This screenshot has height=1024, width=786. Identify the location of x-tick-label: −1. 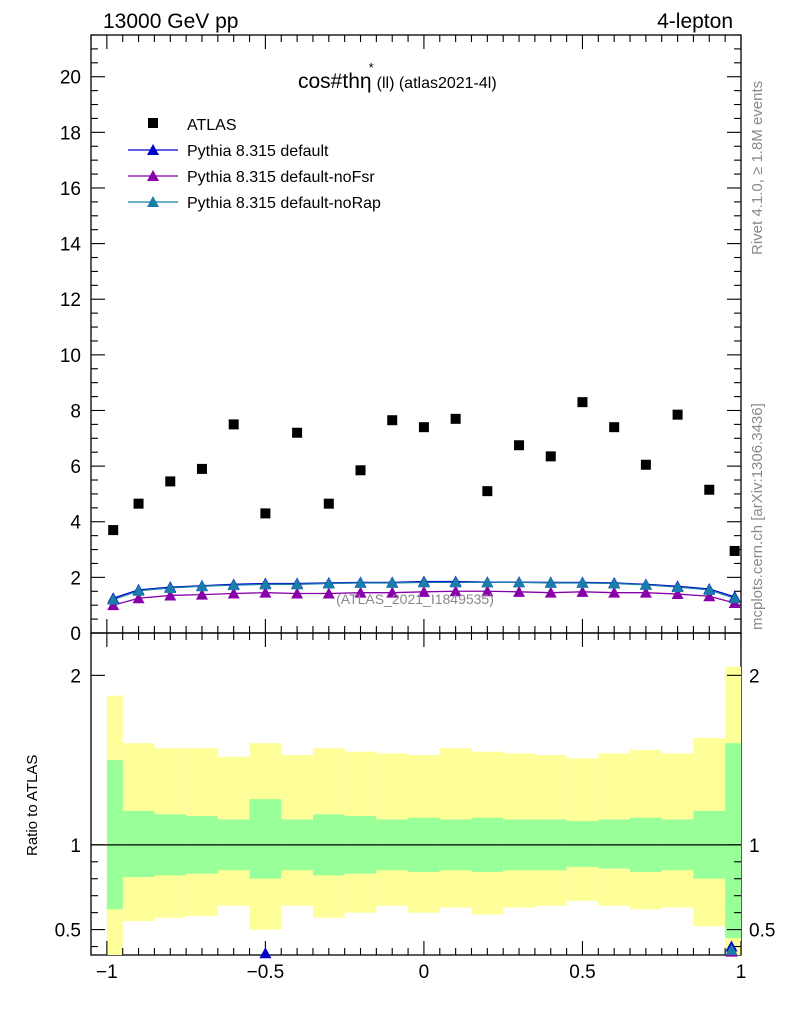
(107, 972).